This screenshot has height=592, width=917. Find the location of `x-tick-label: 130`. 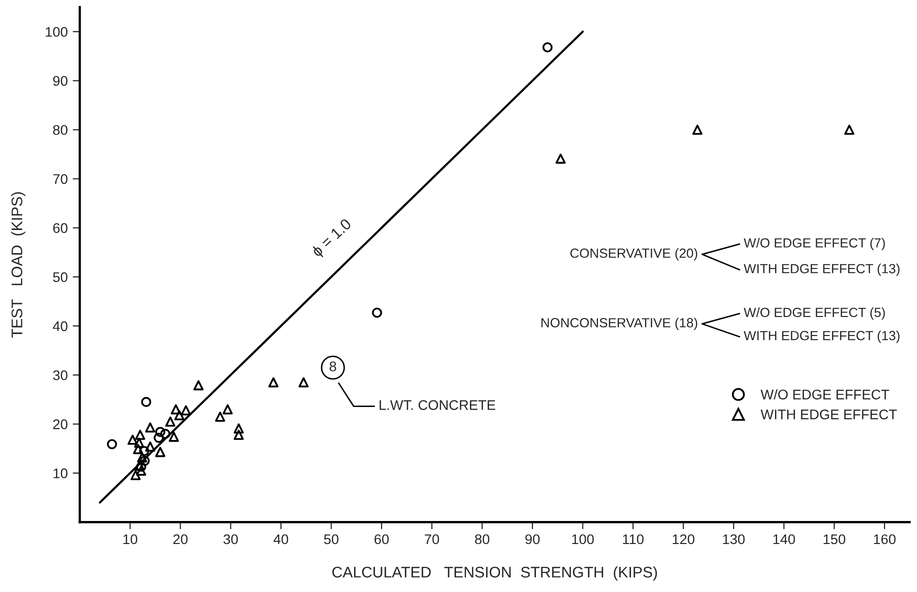

x-tick-label: 130 is located at coordinates (734, 539).